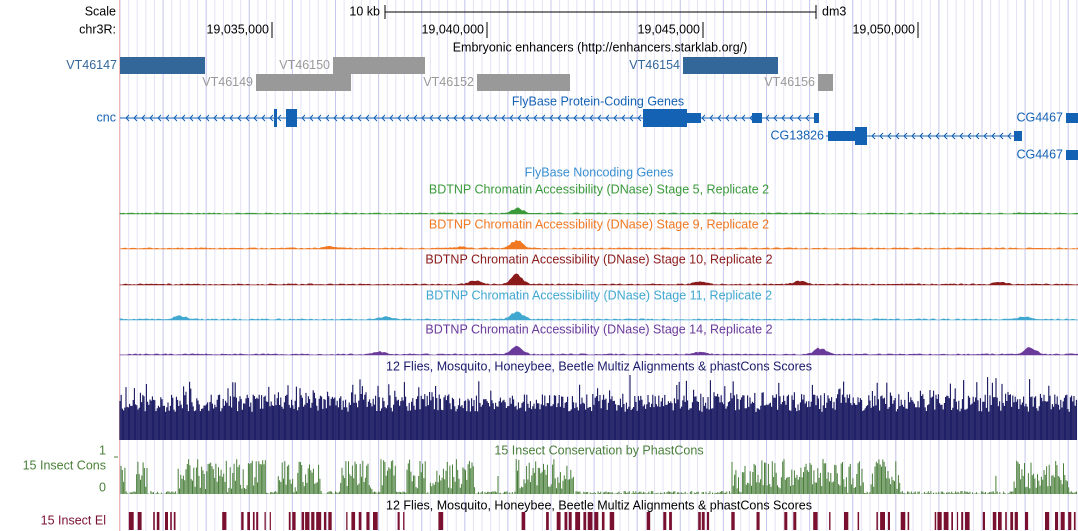  What do you see at coordinates (106, 117) in the screenshot?
I see `gene-label: cnc` at bounding box center [106, 117].